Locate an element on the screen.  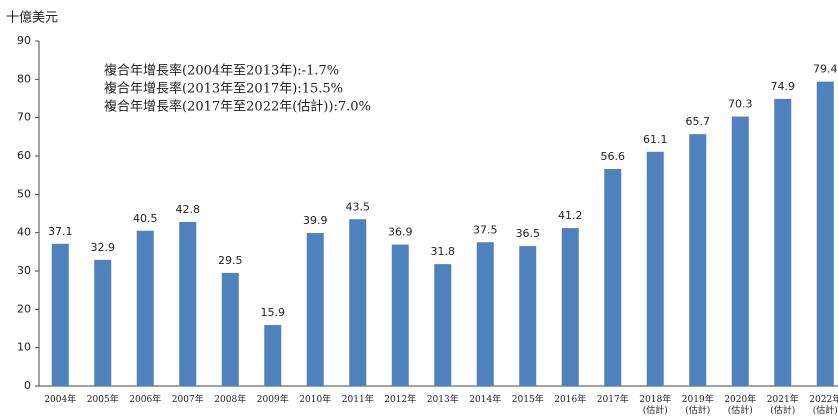
value-label: 56.6 is located at coordinates (613, 156).